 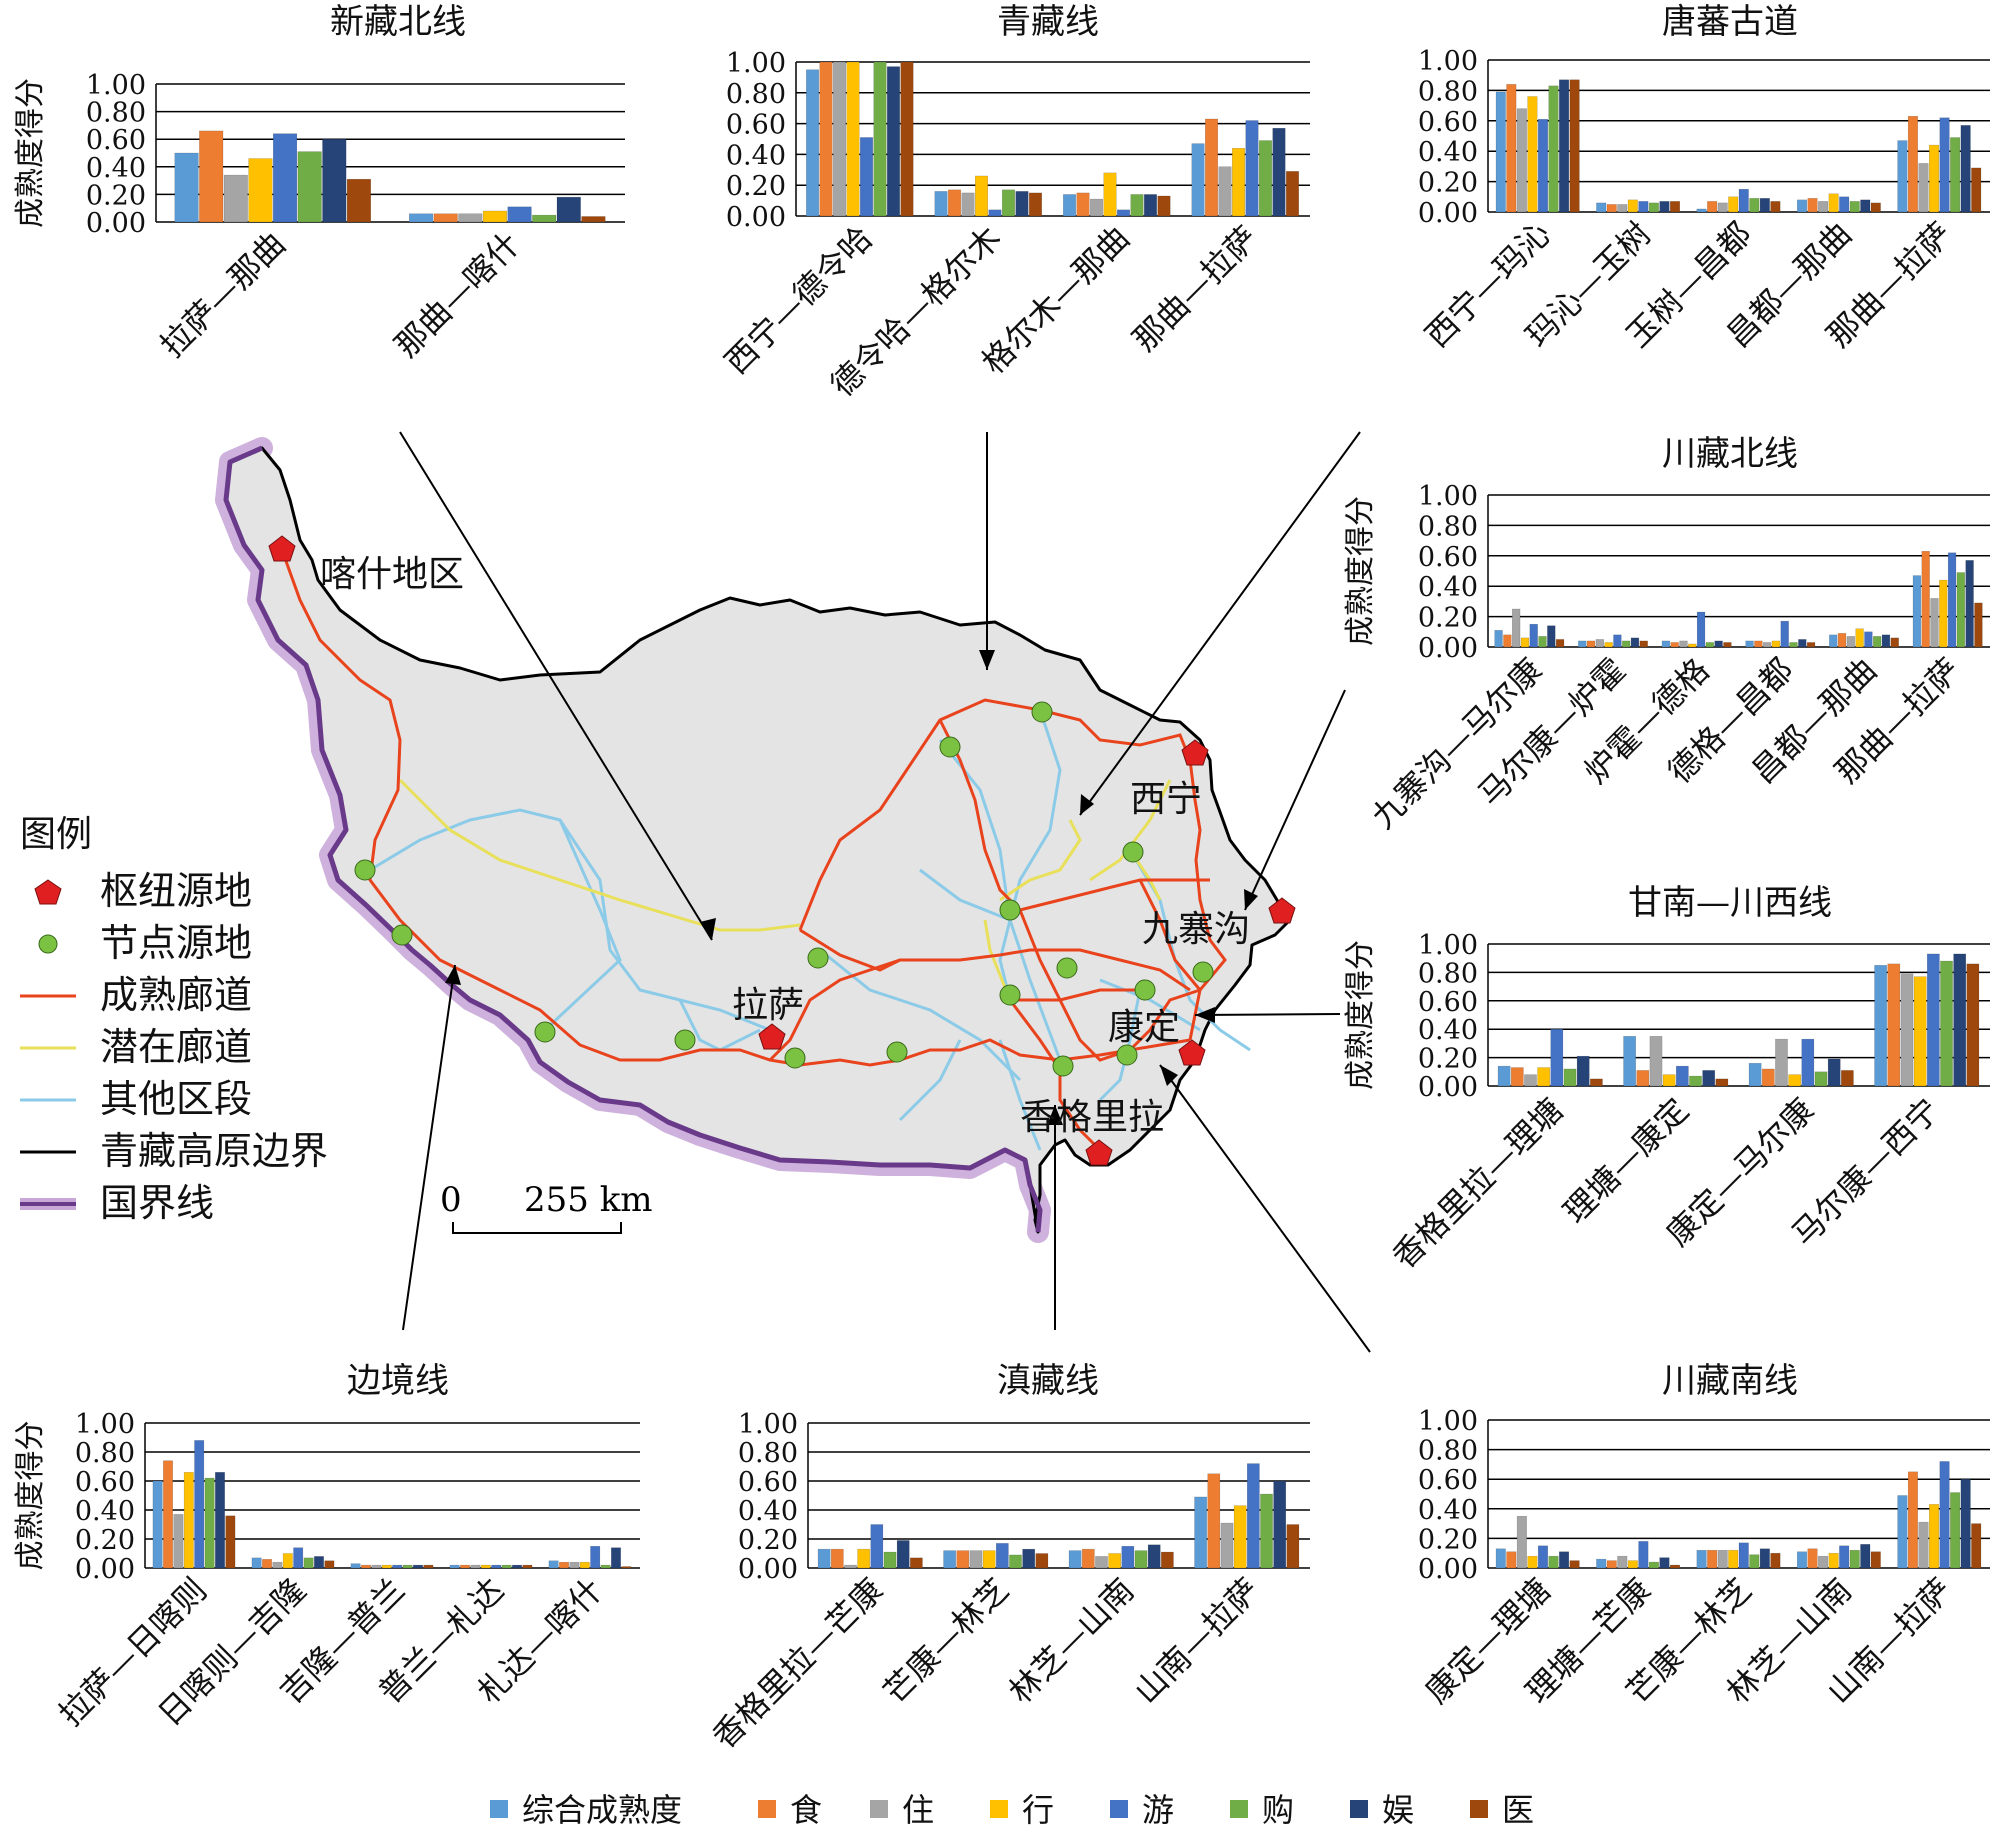 What do you see at coordinates (768, 1005) in the screenshot?
I see `place-label-lhasa: 拉萨` at bounding box center [768, 1005].